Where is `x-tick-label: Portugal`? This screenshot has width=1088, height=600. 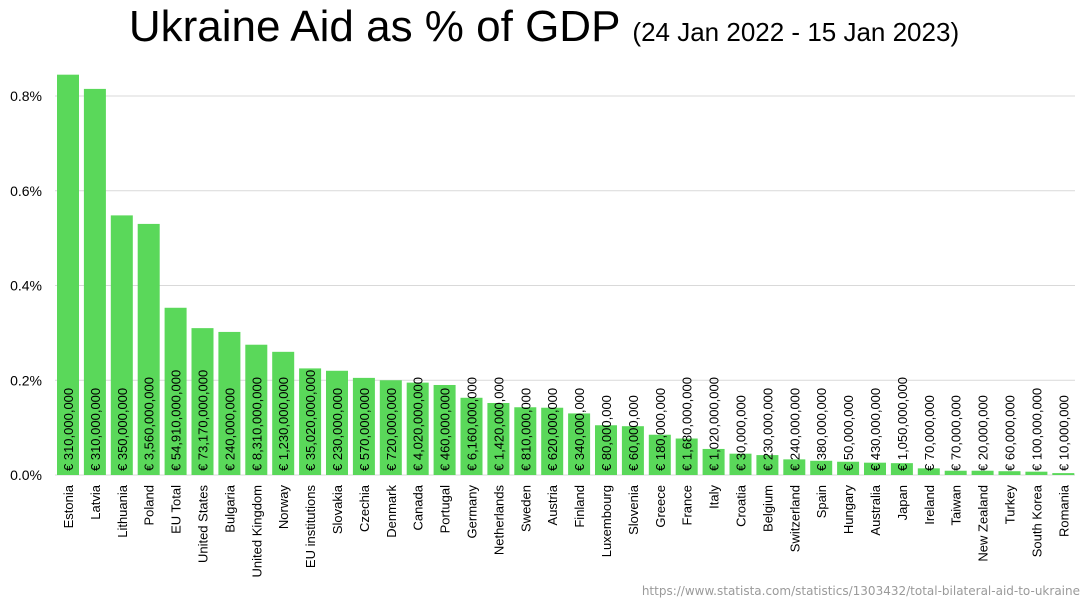 x-tick-label: Portugal is located at coordinates (445, 509).